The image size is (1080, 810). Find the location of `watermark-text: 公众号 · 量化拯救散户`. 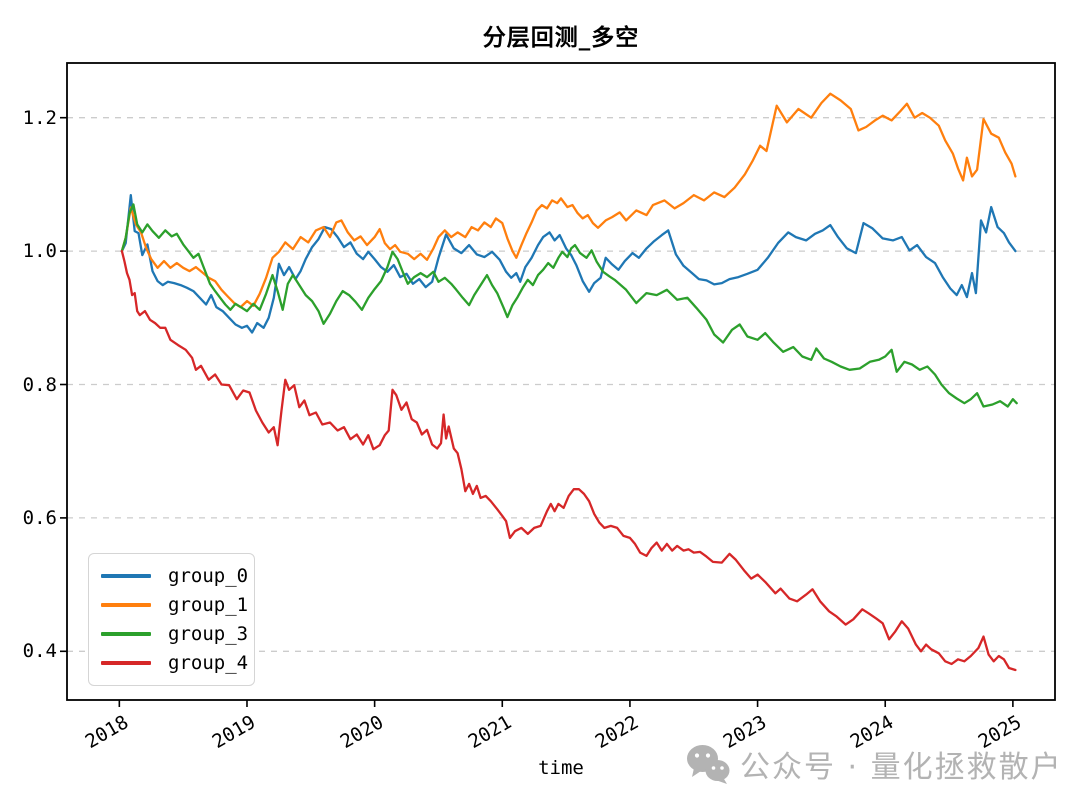

watermark-text: 公众号 · 量化拯救散户 is located at coordinates (901, 767).